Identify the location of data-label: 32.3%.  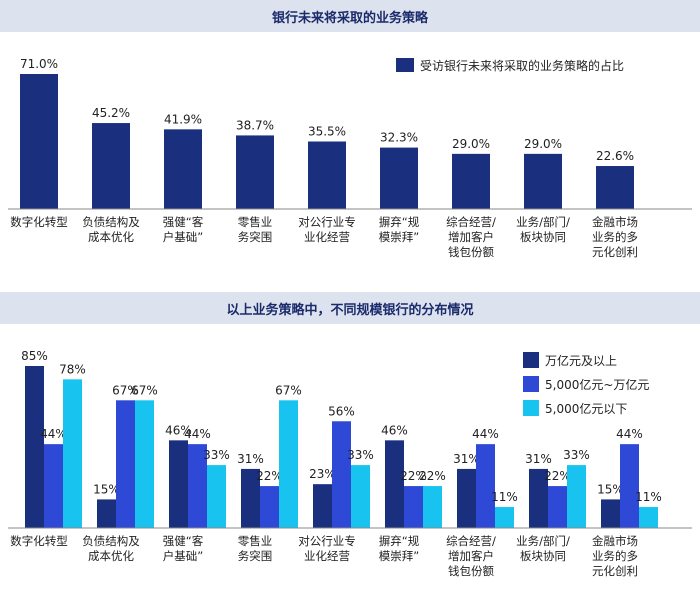
(399, 138).